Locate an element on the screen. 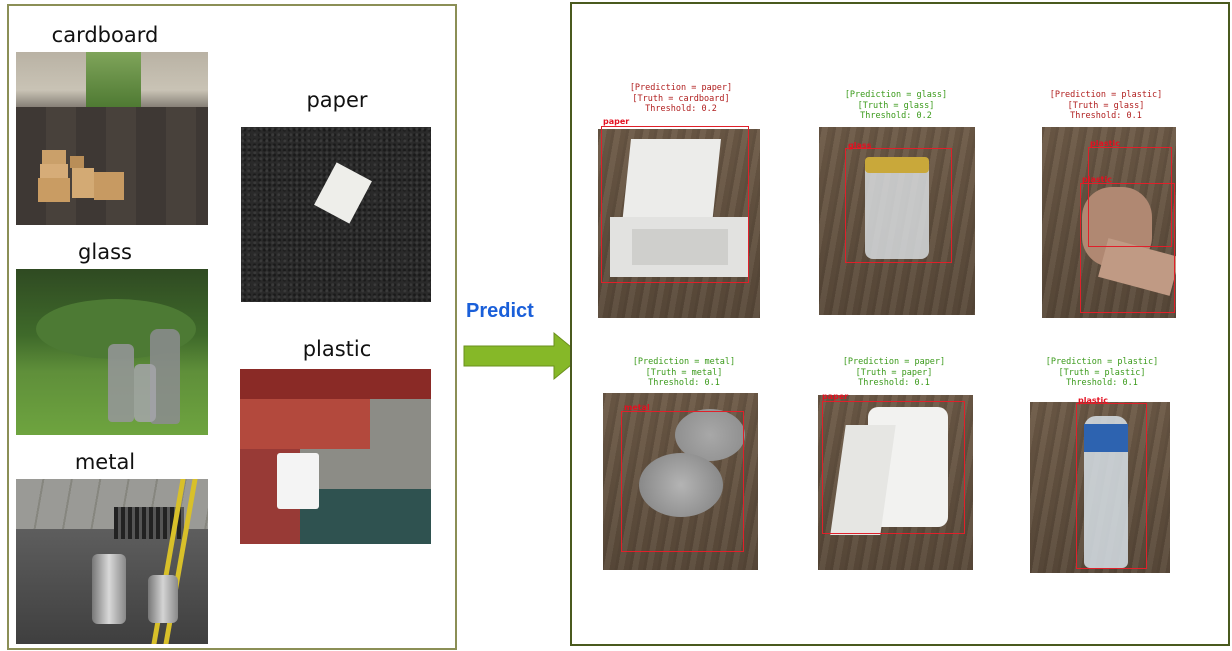  bottle-label is located at coordinates (1106, 438).